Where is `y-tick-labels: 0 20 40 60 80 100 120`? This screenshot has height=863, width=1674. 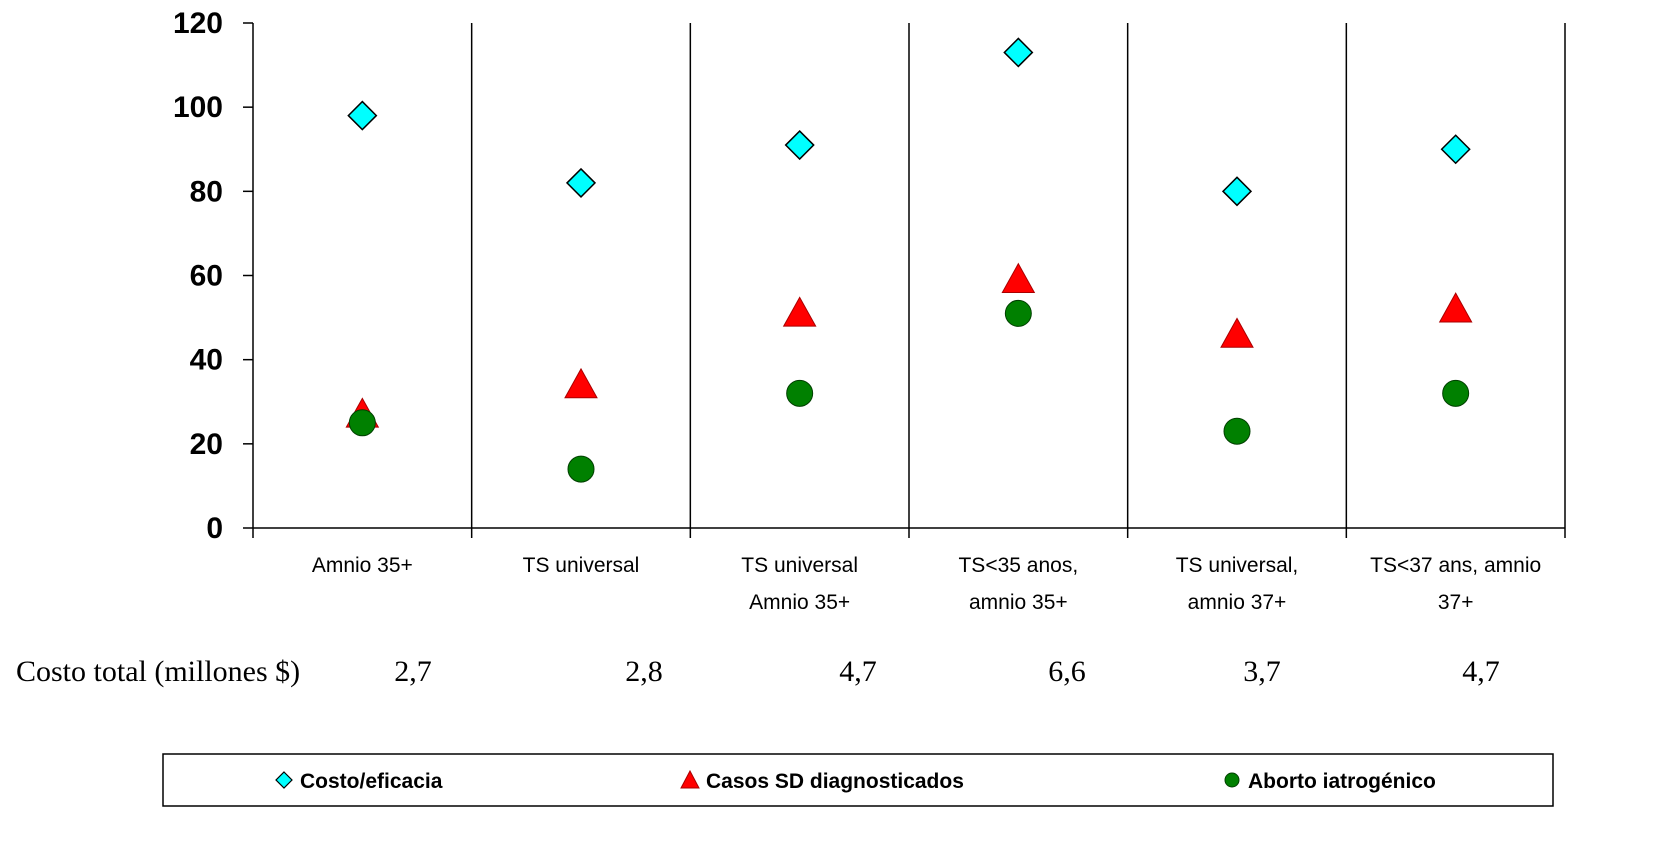
y-tick-labels: 0 20 40 60 80 100 120 is located at coordinates (198, 276).